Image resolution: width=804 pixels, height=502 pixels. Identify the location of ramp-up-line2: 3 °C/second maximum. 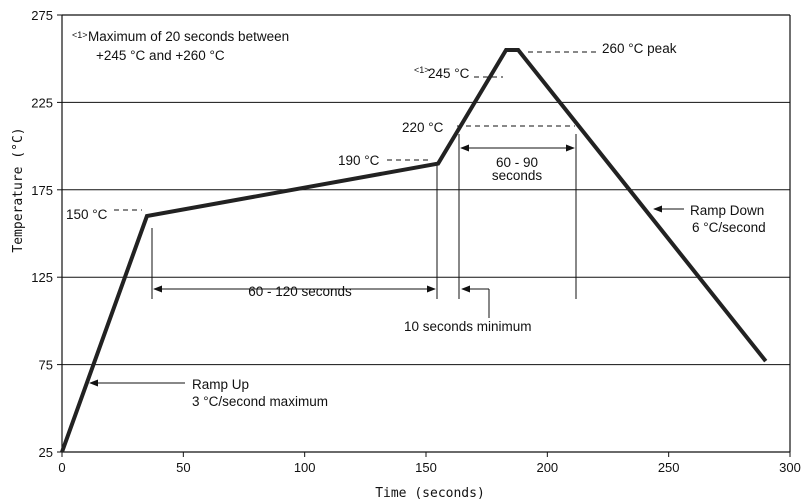
(260, 401).